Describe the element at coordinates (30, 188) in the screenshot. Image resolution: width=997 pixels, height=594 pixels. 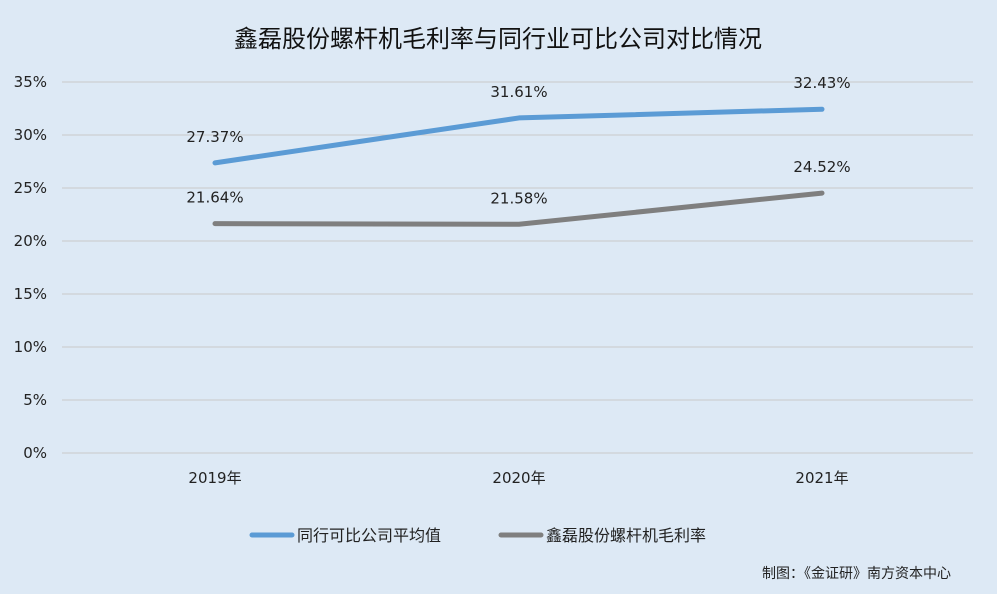
I see `y-tick-label: 25%` at that location.